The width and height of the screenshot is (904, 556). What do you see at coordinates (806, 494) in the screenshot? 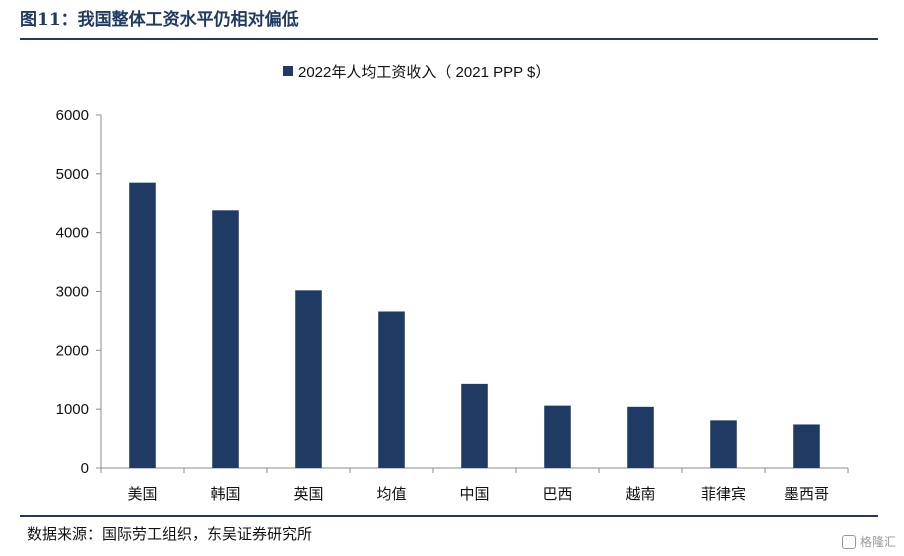
I see `x-category-label: 墨西哥` at bounding box center [806, 494].